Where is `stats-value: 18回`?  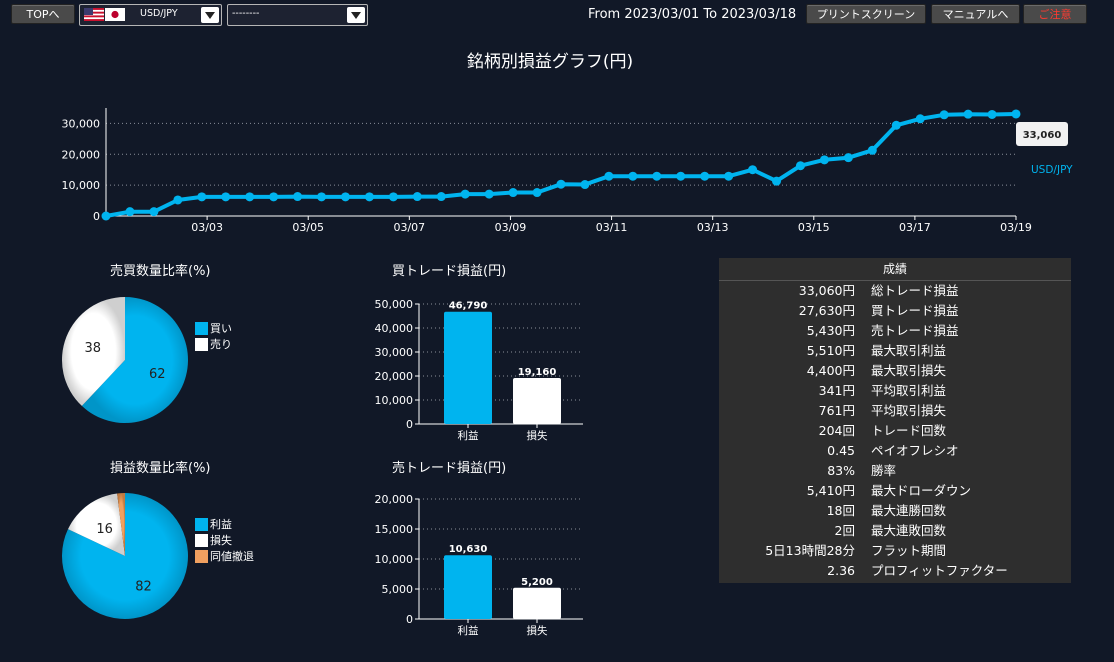 stats-value: 18回 is located at coordinates (840, 510).